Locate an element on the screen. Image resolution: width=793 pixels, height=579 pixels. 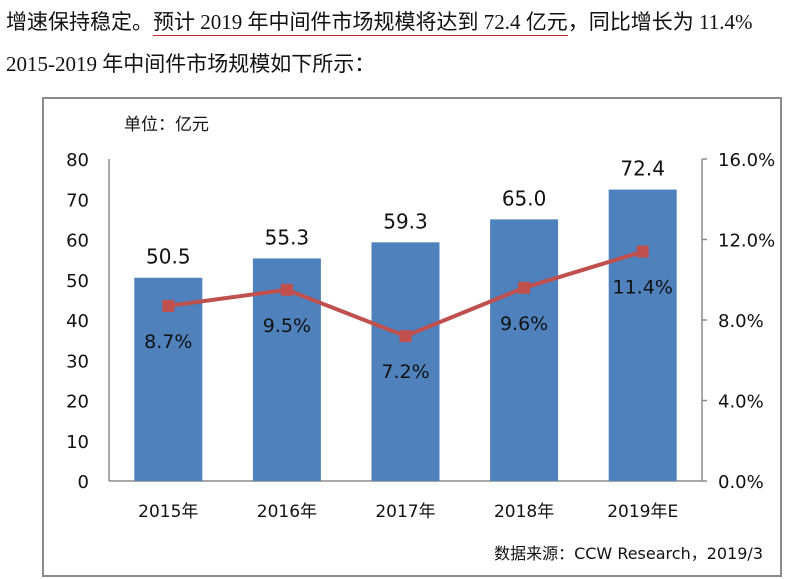
category-label: 2019年E is located at coordinates (642, 512).